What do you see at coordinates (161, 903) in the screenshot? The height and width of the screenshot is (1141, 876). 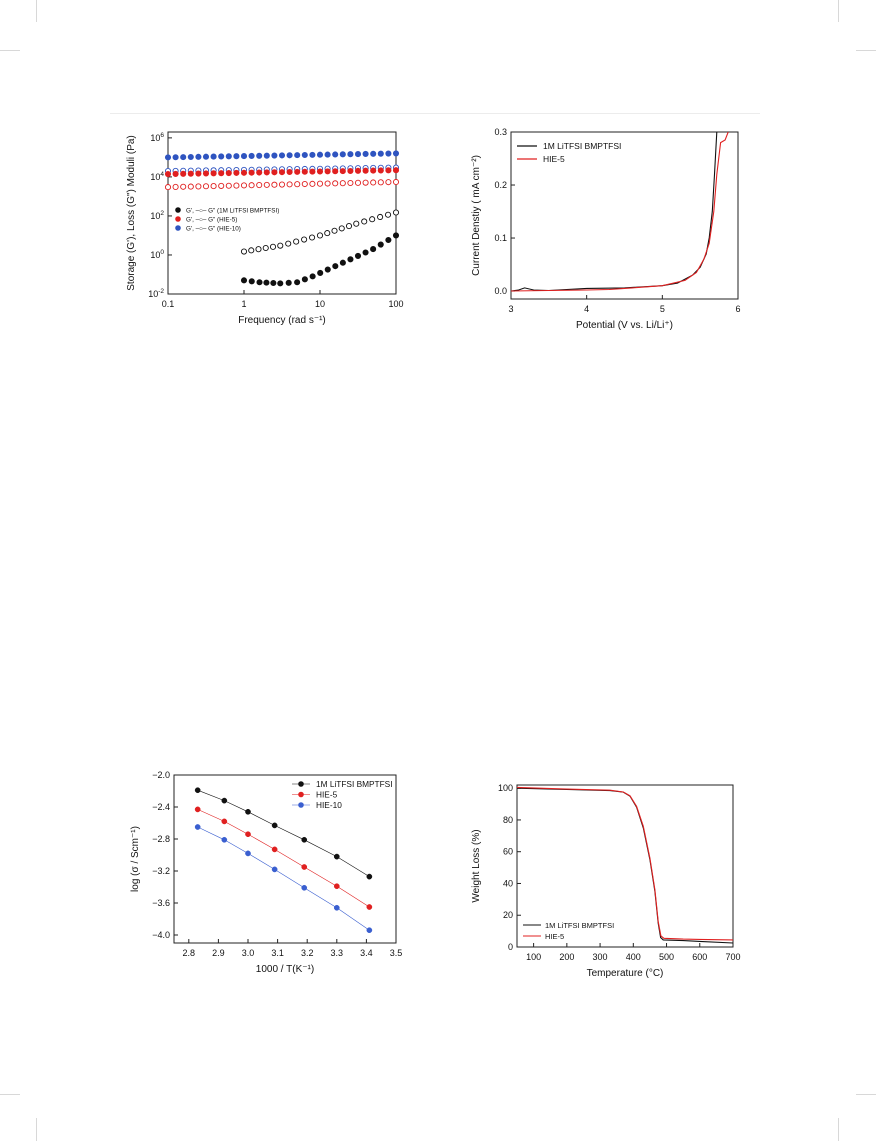 I see `y-tick-label: −3.6` at bounding box center [161, 903].